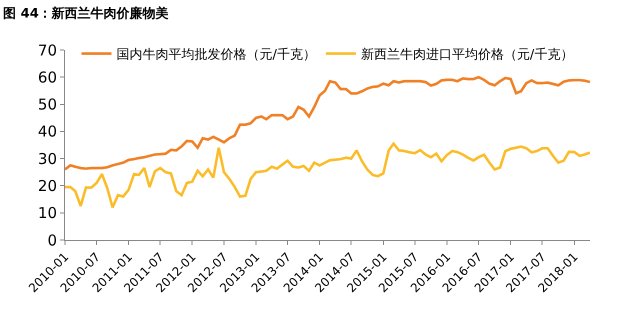 The image size is (626, 335). Describe the element at coordinates (86, 13) in the screenshot. I see `chart-title: 图 44：新西兰牛肉价廉物美` at that location.